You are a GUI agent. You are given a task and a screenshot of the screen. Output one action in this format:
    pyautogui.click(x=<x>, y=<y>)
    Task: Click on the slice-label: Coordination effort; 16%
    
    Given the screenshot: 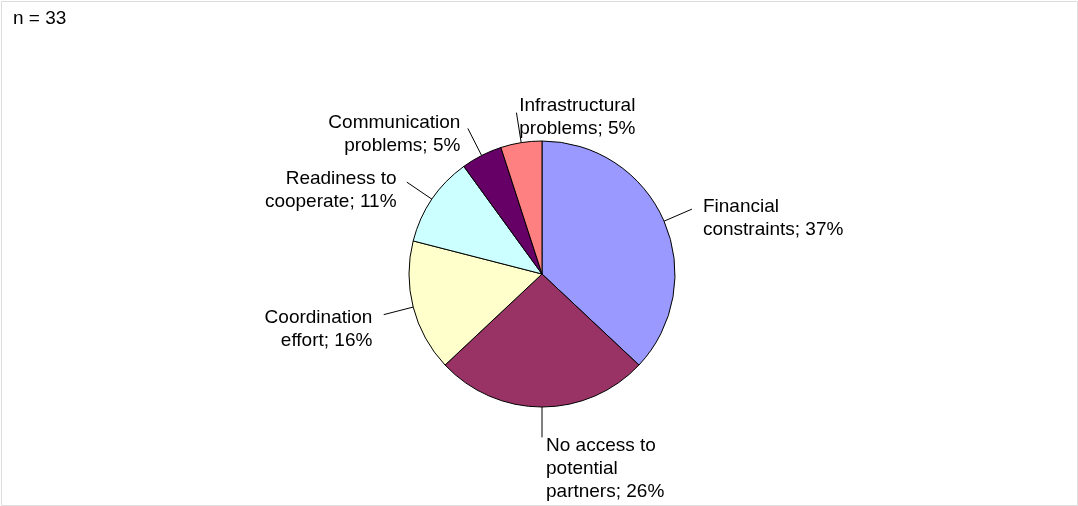 What is the action you would take?
    pyautogui.click(x=318, y=327)
    